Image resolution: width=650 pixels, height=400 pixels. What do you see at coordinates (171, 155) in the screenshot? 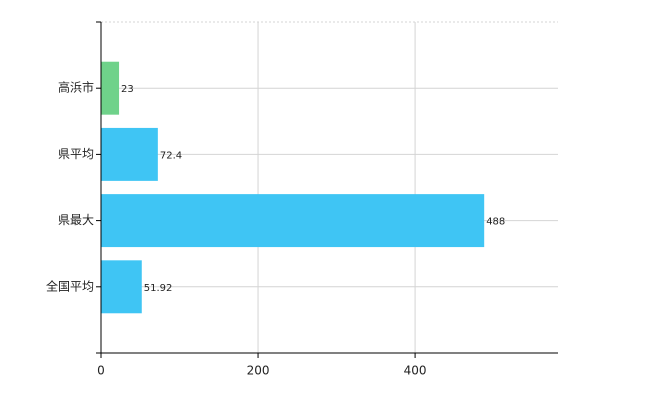
I see `value-label: 72.4` at bounding box center [171, 155].